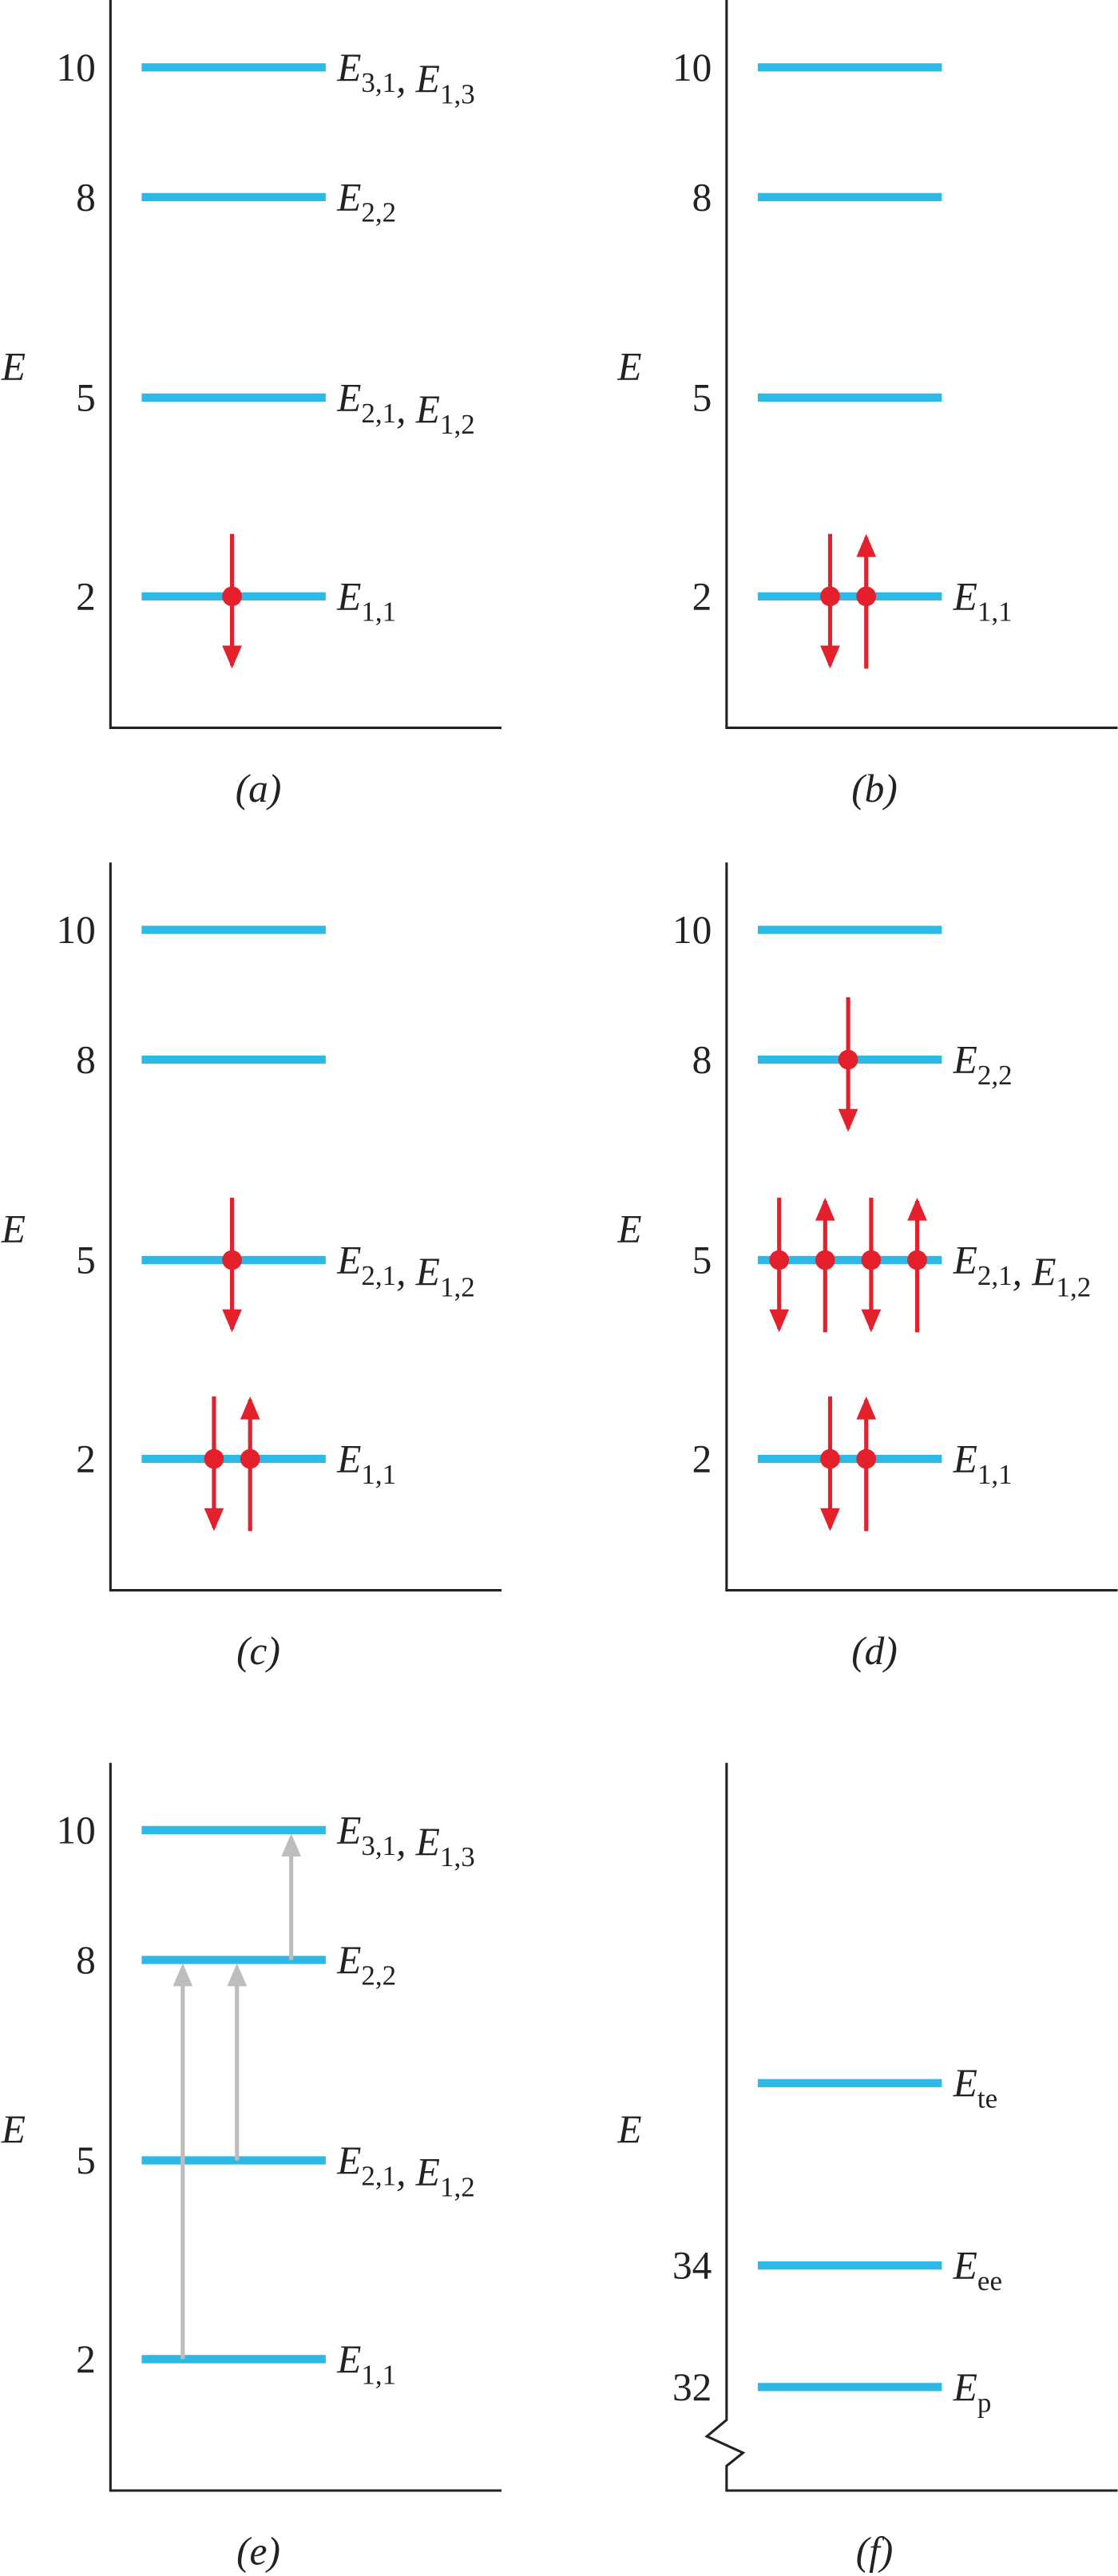 This screenshot has height=2576, width=1118. Describe the element at coordinates (692, 2266) in the screenshot. I see `level-value: 34` at that location.